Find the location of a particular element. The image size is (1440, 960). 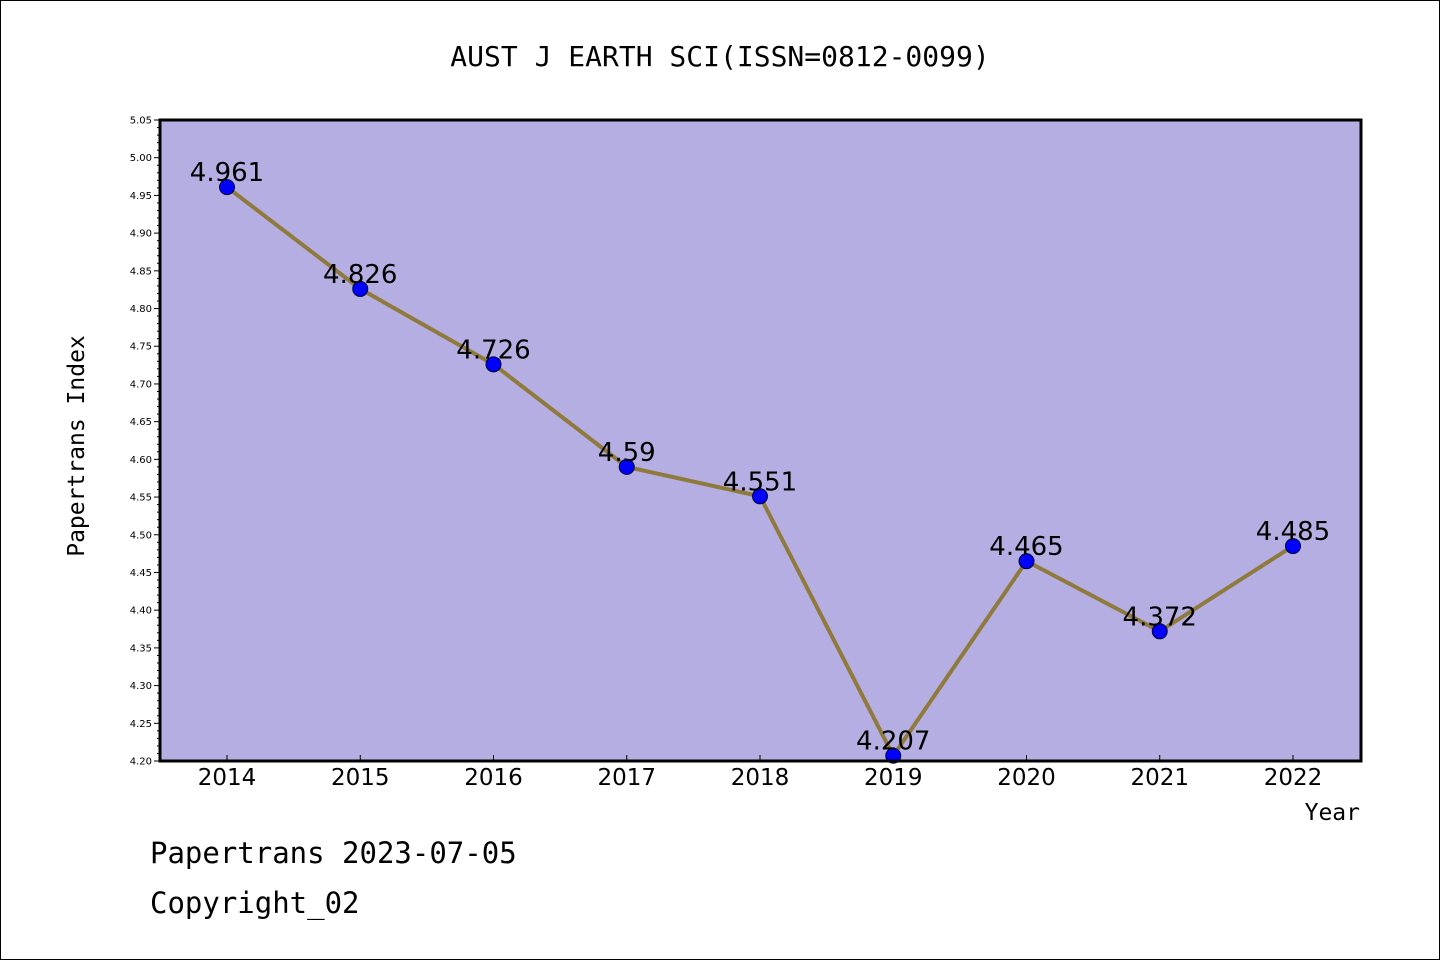

y-tick-label: 4.65 is located at coordinates (141, 422).